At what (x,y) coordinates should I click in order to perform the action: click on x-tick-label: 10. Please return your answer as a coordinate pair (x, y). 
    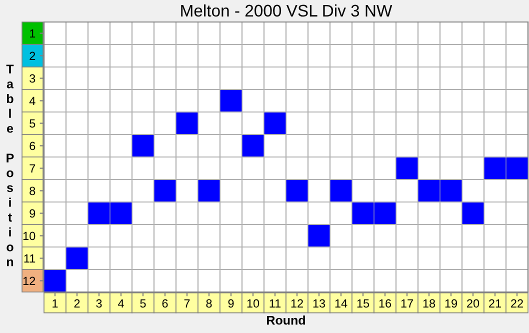
    Looking at the image, I should click on (253, 303).